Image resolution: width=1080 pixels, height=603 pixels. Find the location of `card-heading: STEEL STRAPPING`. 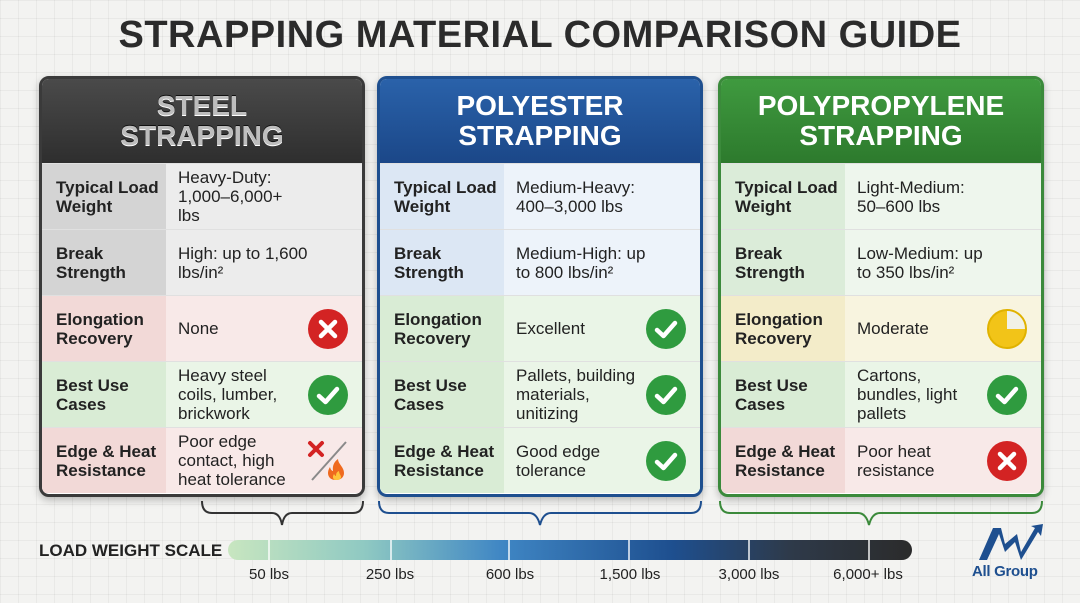

card-heading: STEEL STRAPPING is located at coordinates (202, 121).